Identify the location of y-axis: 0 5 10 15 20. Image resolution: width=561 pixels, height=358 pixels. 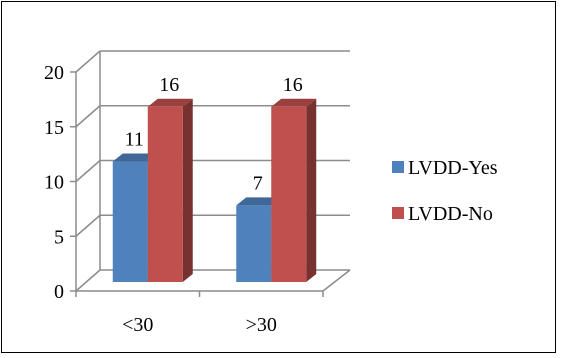
(60, 182).